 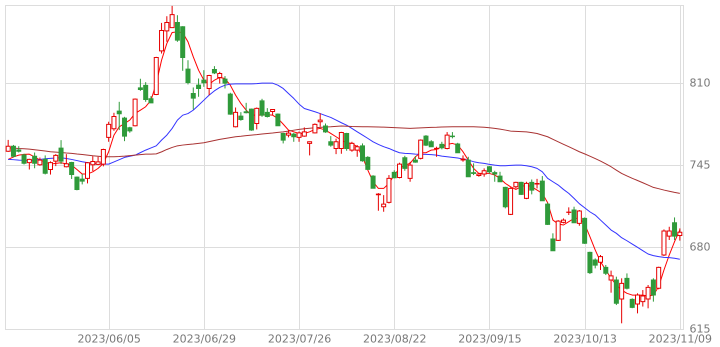 What do you see at coordinates (700, 247) in the screenshot?
I see `y-tick-label: 680` at bounding box center [700, 247].